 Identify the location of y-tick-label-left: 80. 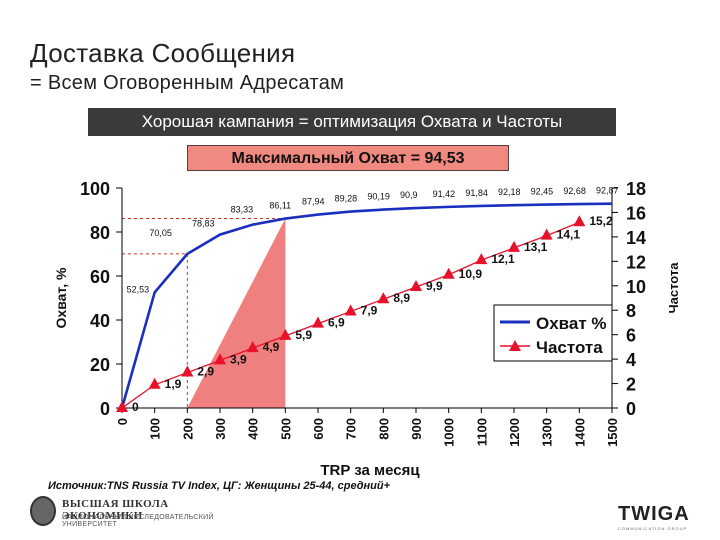
(100, 233).